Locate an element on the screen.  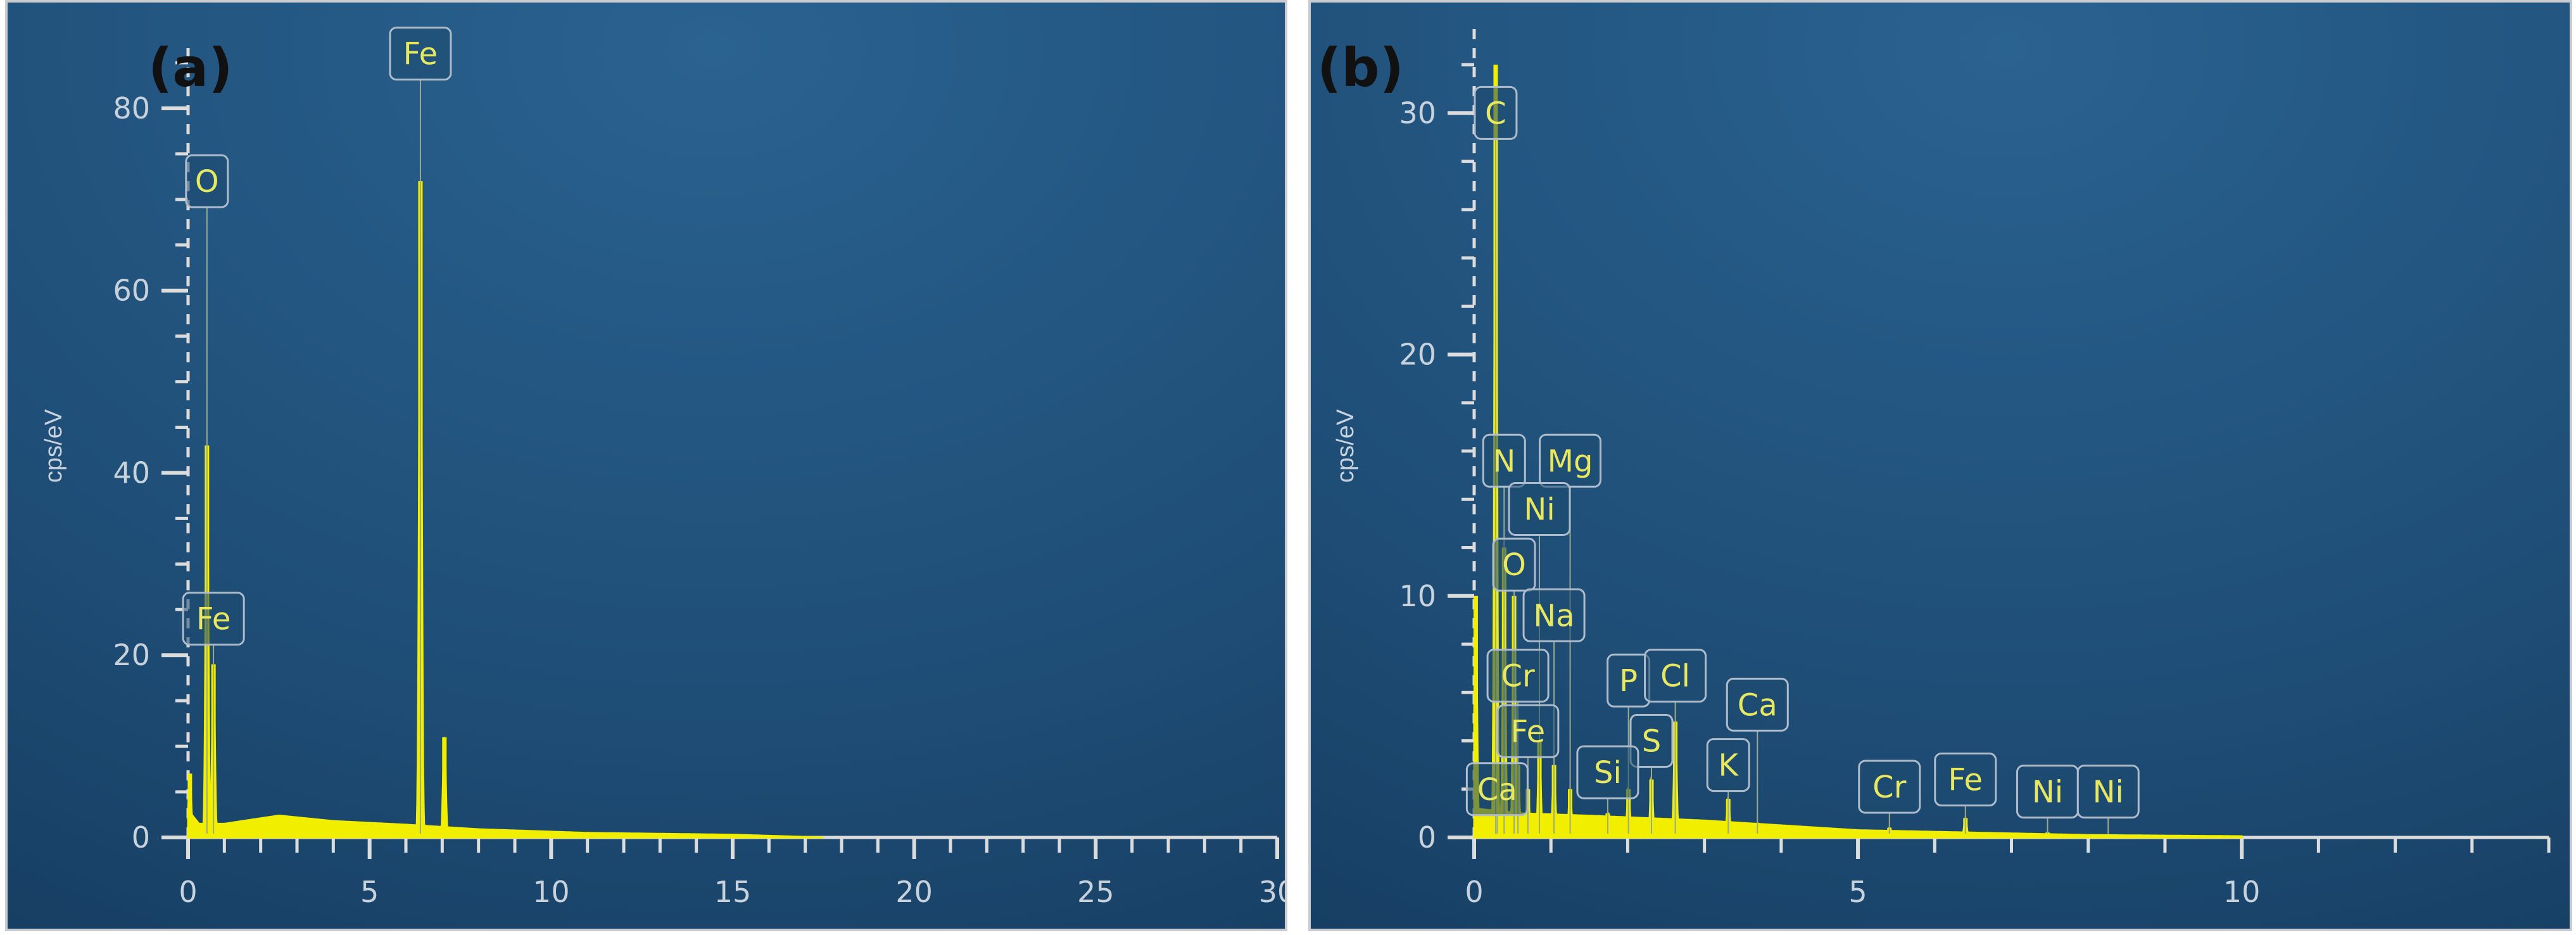
peak-label: Mg is located at coordinates (1570, 461).